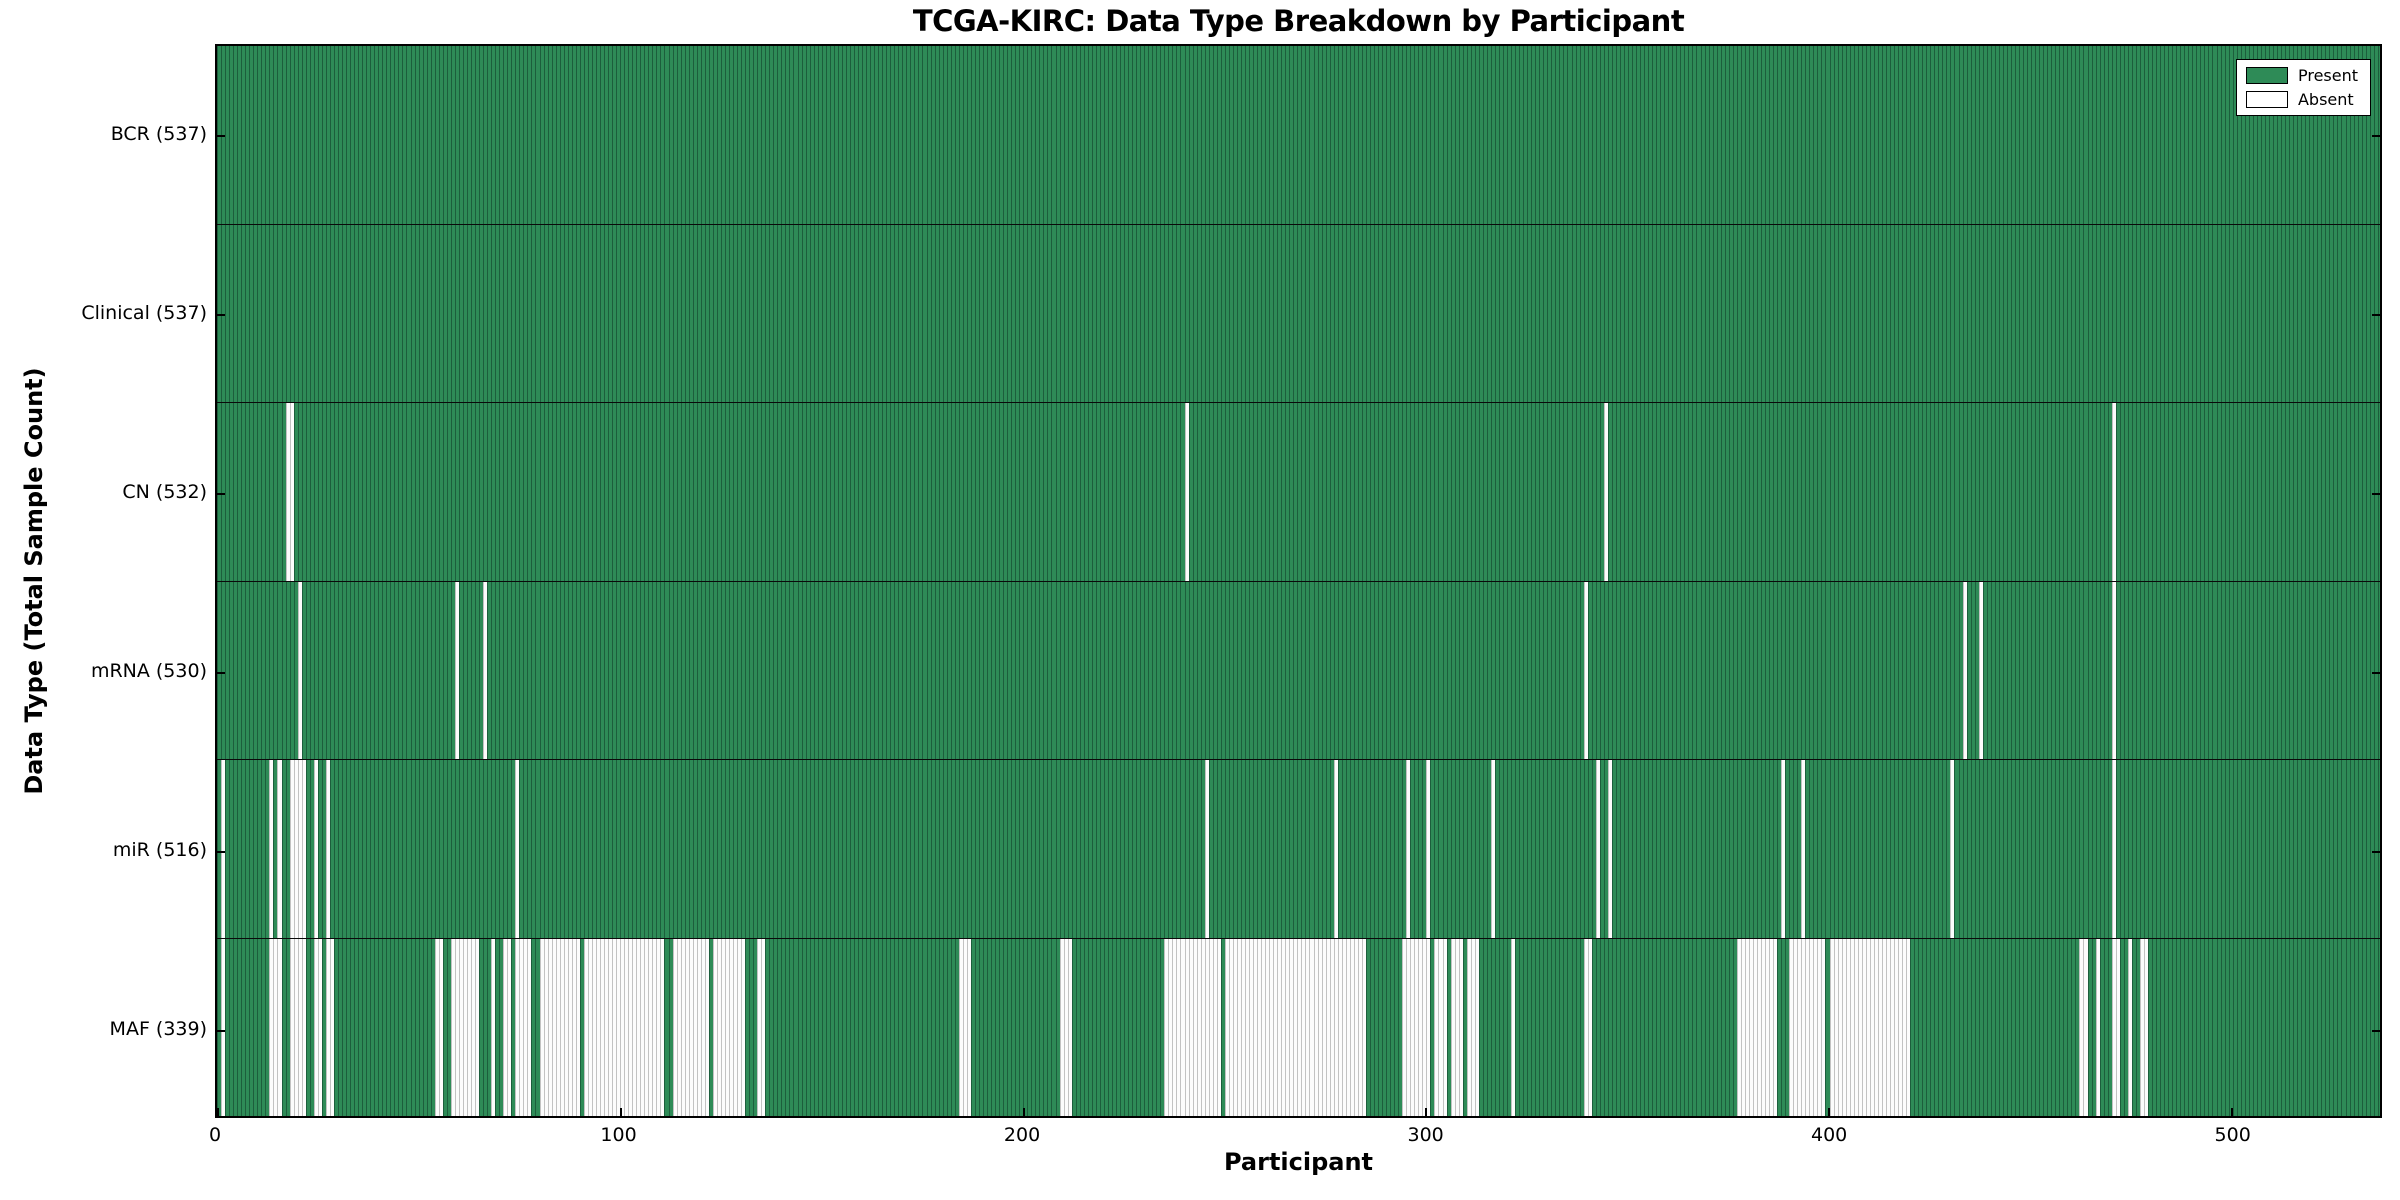  What do you see at coordinates (2327, 75) in the screenshot?
I see `legend-label-present: Present` at bounding box center [2327, 75].